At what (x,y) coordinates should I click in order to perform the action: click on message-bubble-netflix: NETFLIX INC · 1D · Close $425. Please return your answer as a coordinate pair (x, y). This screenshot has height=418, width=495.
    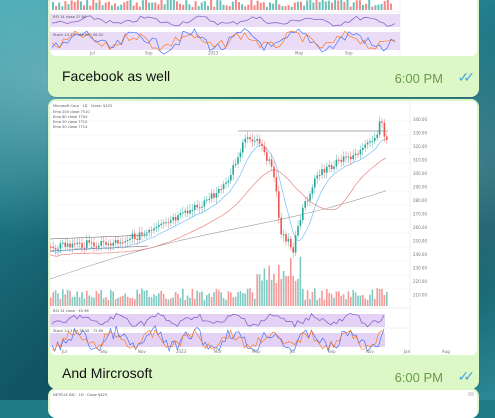
    Looking at the image, I should click on (263, 403).